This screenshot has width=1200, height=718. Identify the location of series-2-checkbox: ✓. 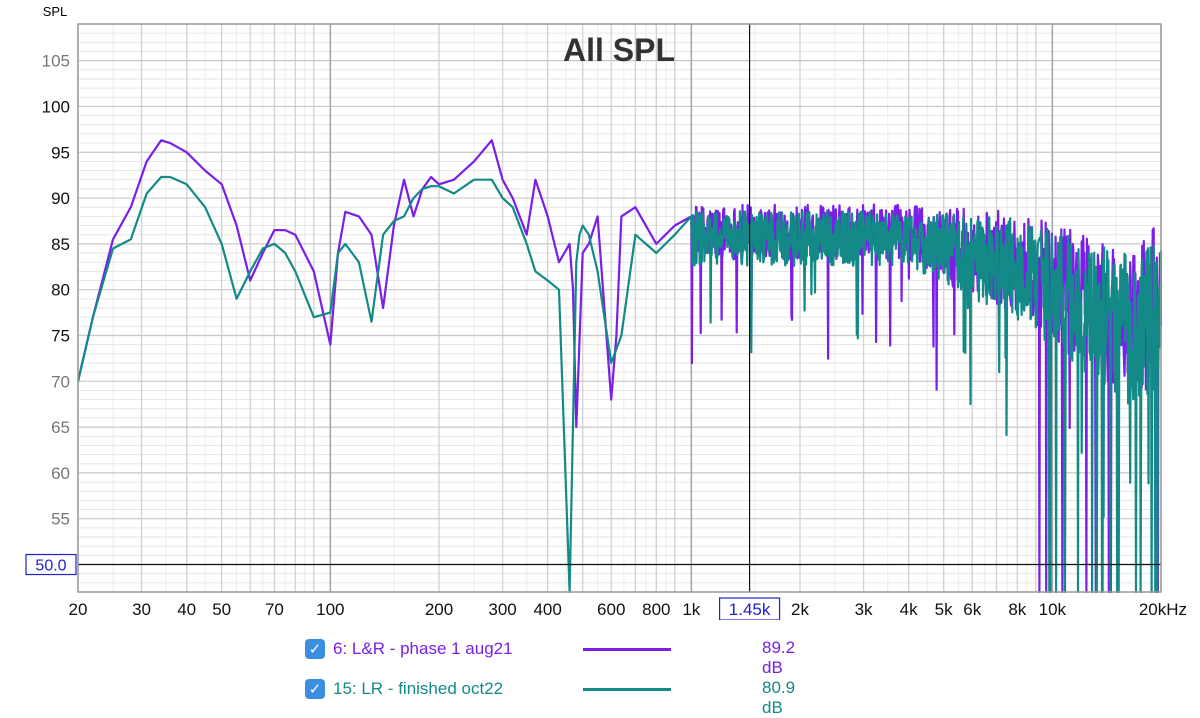
(315, 689).